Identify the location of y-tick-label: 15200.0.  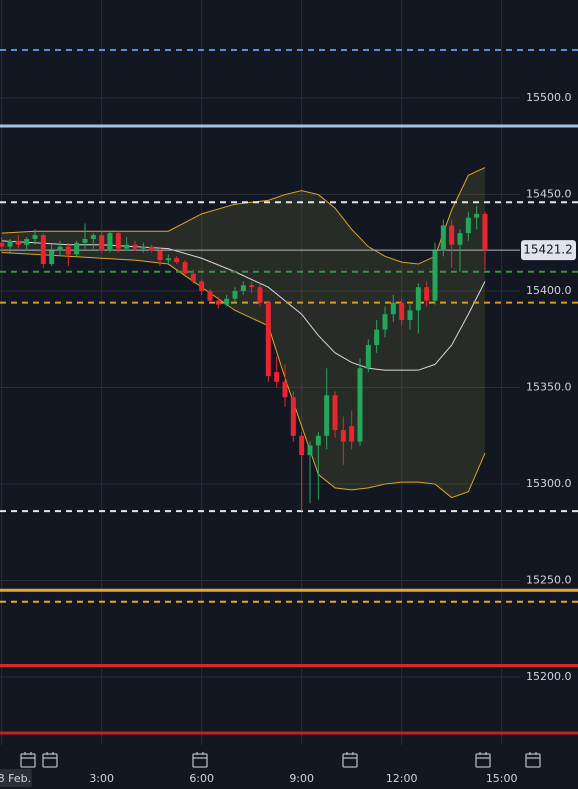
(549, 676).